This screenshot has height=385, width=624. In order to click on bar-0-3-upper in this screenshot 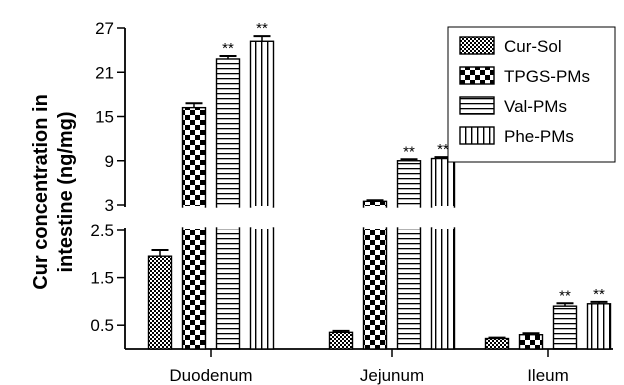, I will do `click(262, 124)`.